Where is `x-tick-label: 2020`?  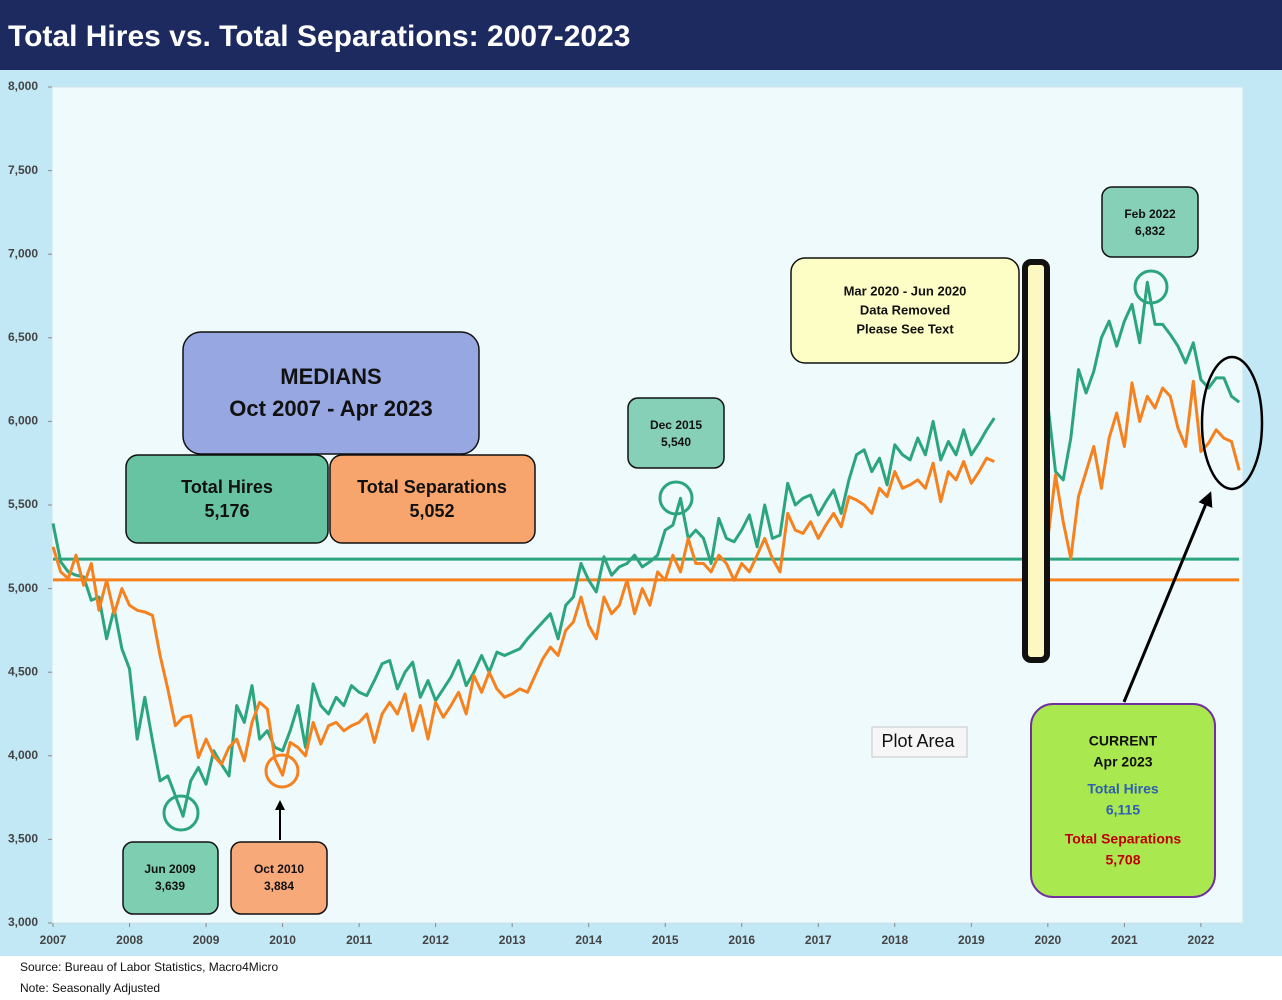
x-tick-label: 2020 is located at coordinates (1048, 940).